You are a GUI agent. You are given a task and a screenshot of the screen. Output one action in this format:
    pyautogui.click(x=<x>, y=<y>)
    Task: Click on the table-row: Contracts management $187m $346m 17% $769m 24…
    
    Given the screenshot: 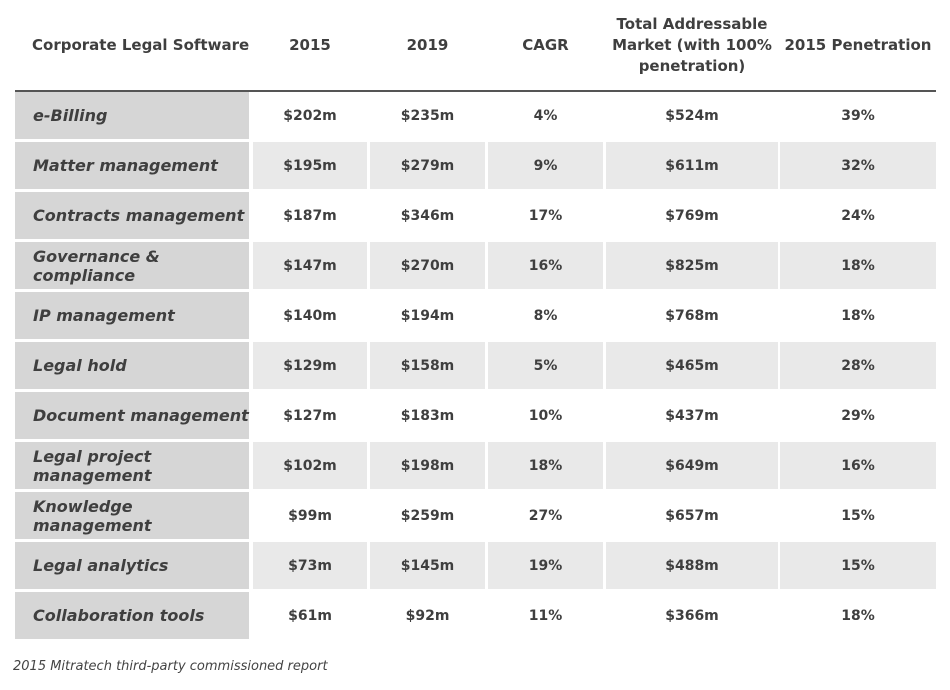 What is the action you would take?
    pyautogui.click(x=475, y=217)
    